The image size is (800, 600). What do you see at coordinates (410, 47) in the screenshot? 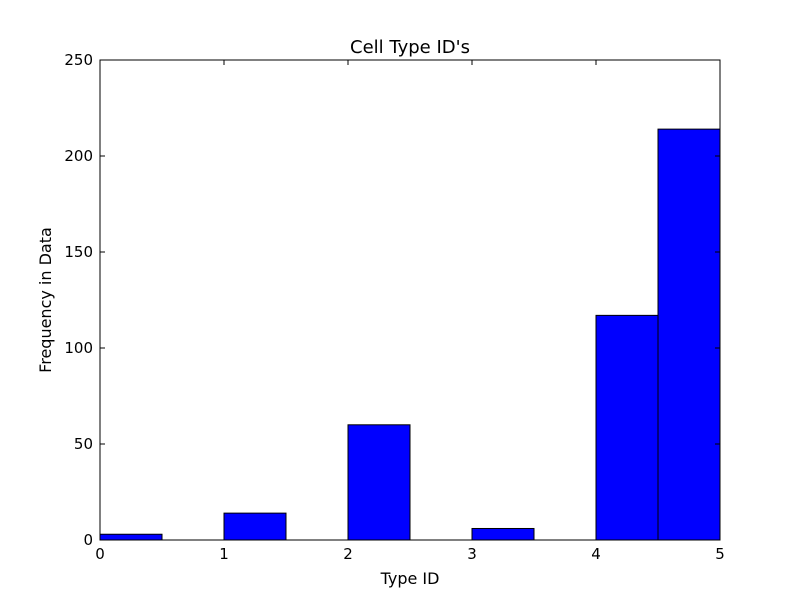
I see `chart-title: Cell Type ID's` at bounding box center [410, 47].